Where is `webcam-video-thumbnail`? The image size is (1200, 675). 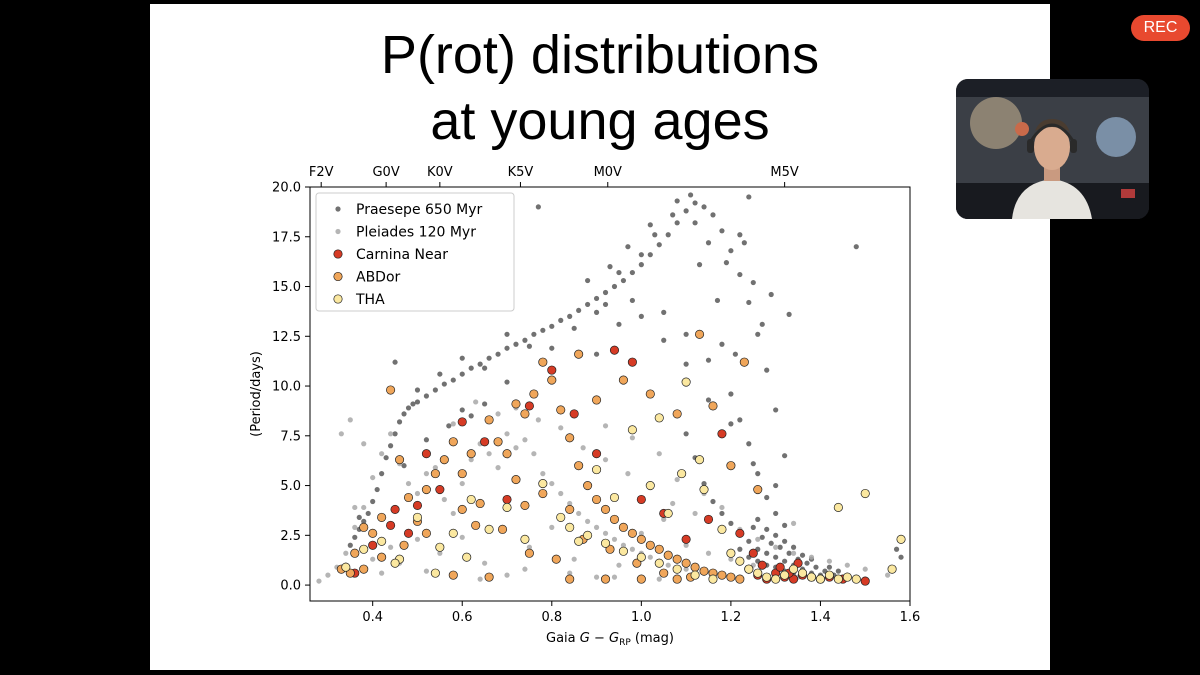 webcam-video-thumbnail is located at coordinates (1052, 149).